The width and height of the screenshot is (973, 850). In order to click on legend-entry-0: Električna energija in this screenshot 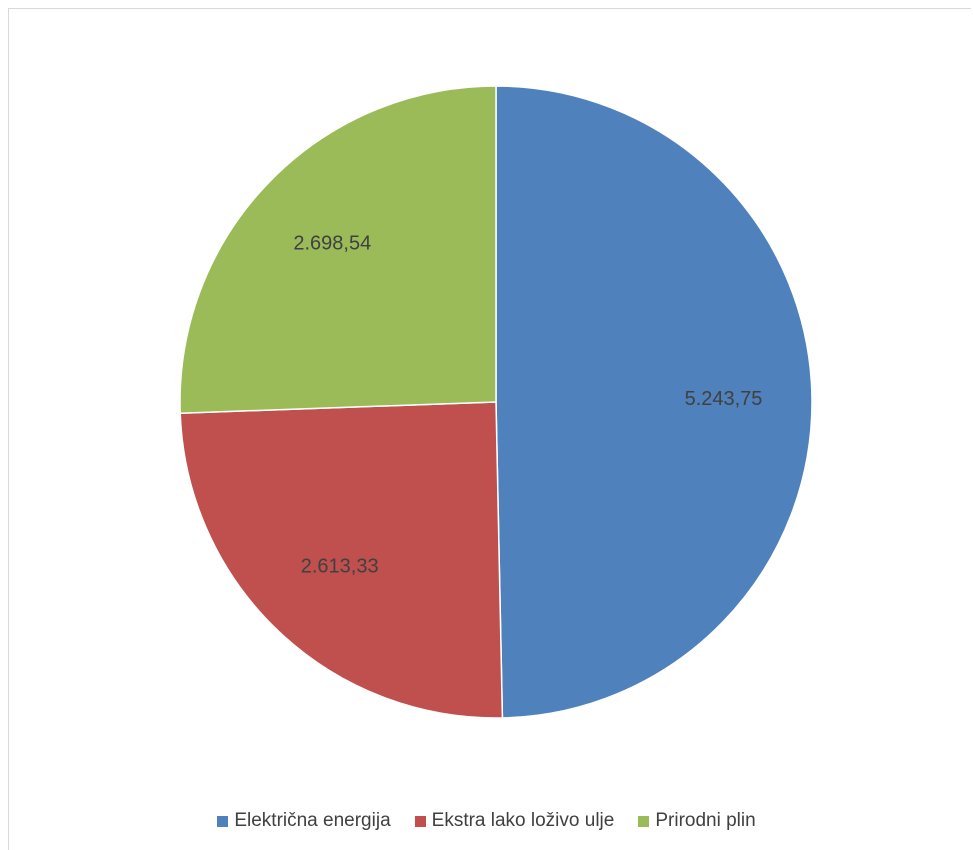, I will do `click(304, 821)`.